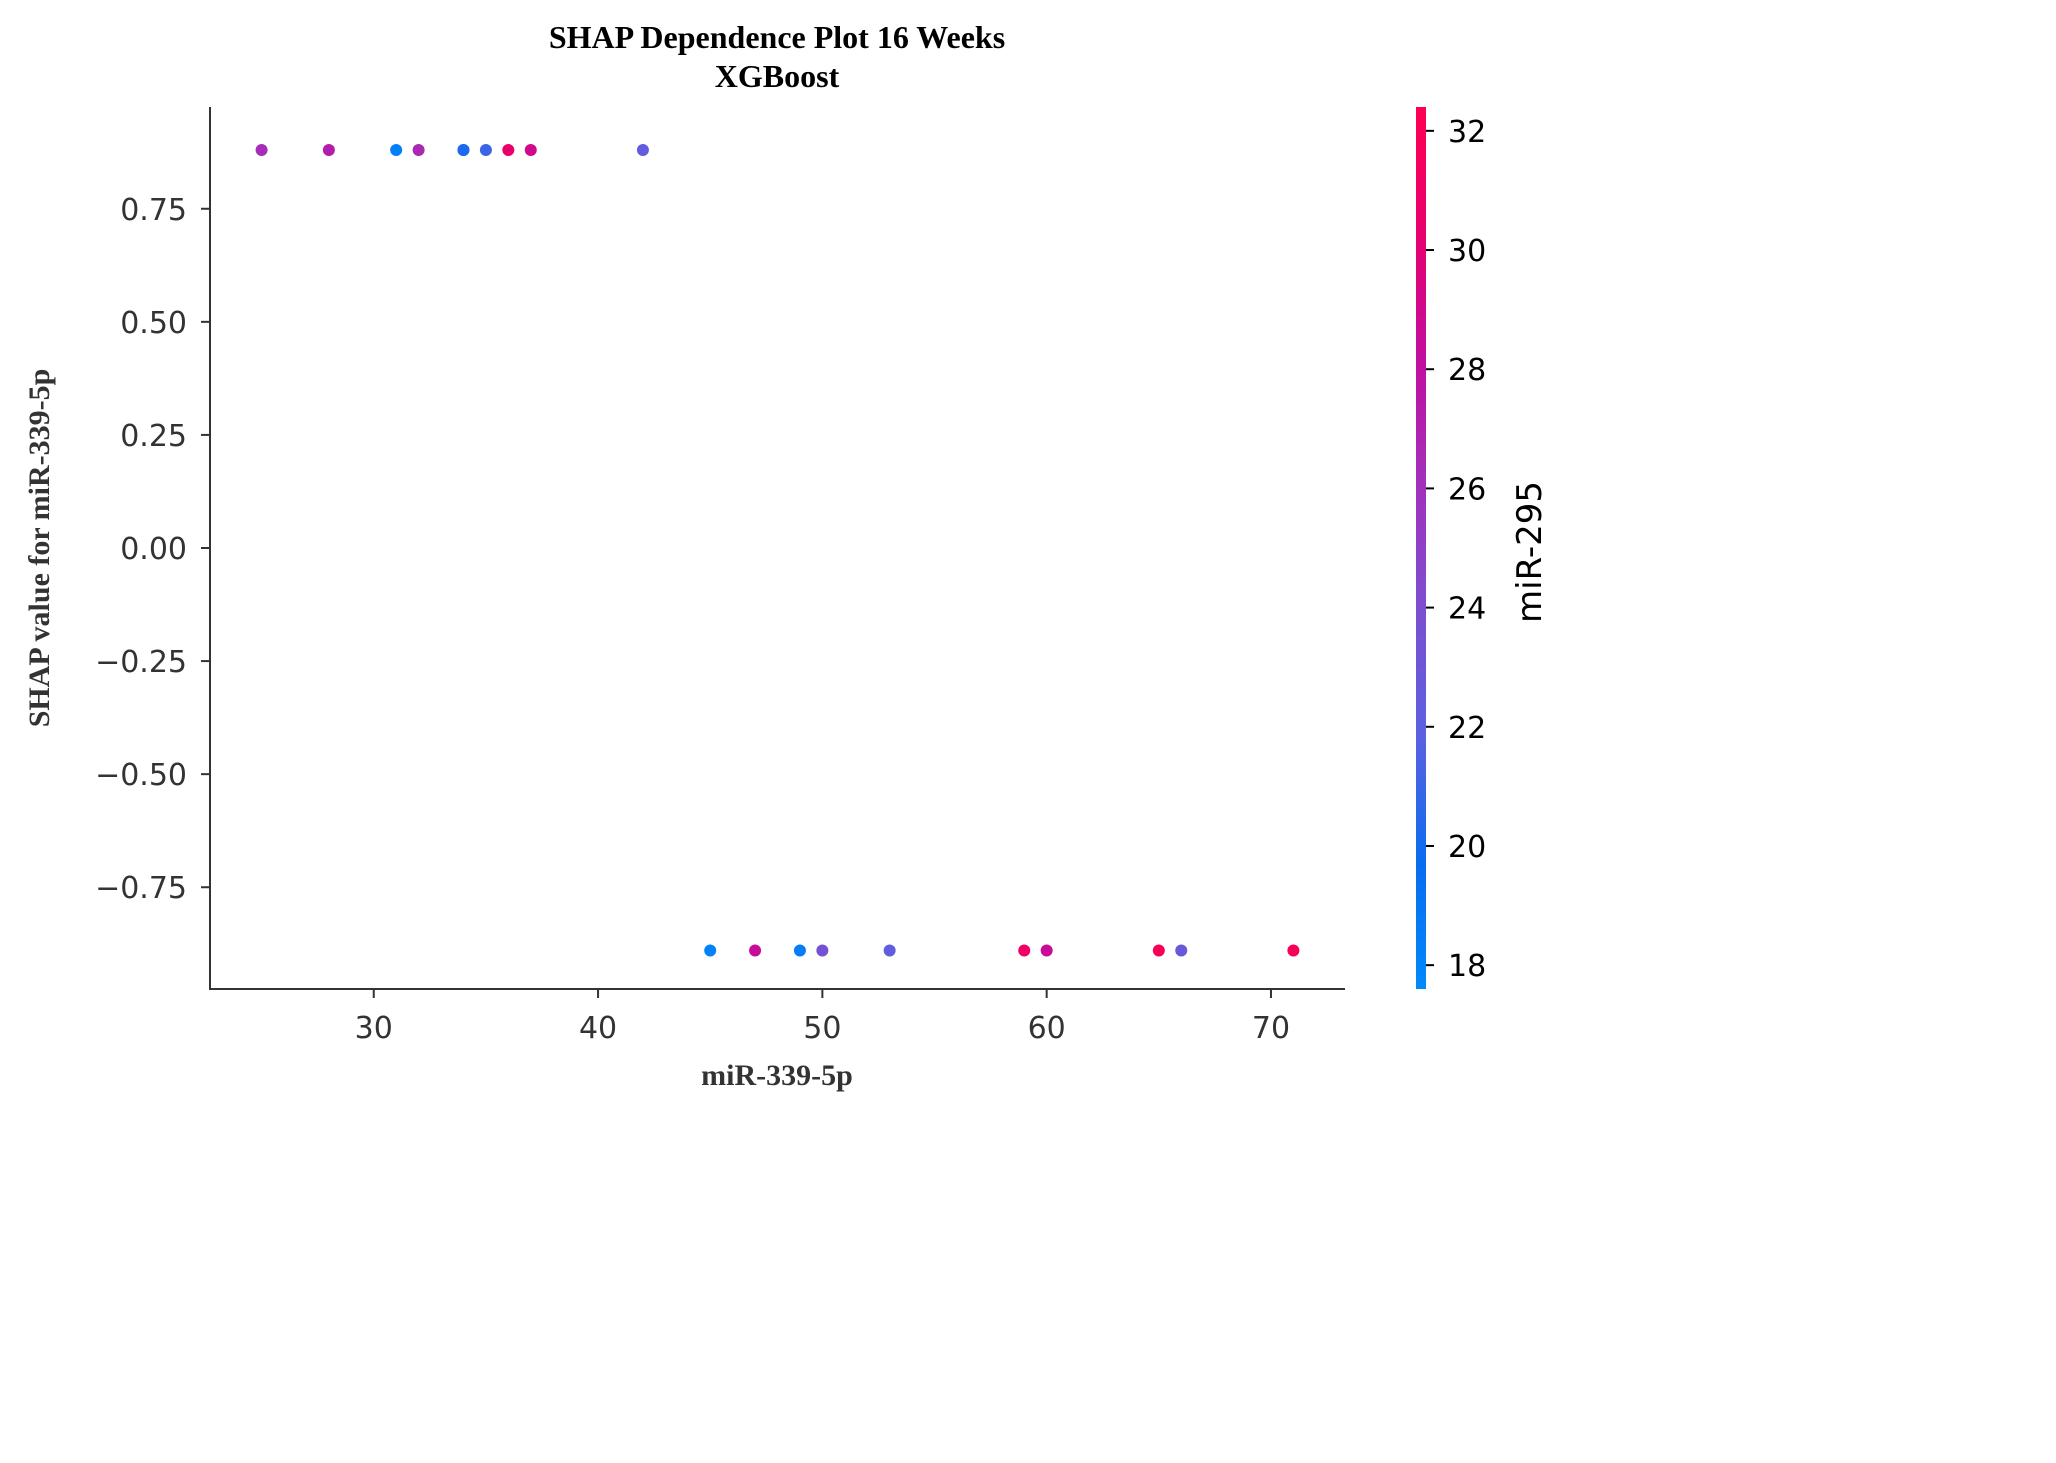 Image resolution: width=2056 pixels, height=1463 pixels. Describe the element at coordinates (153, 210) in the screenshot. I see `y-tick-label: 0.75` at that location.